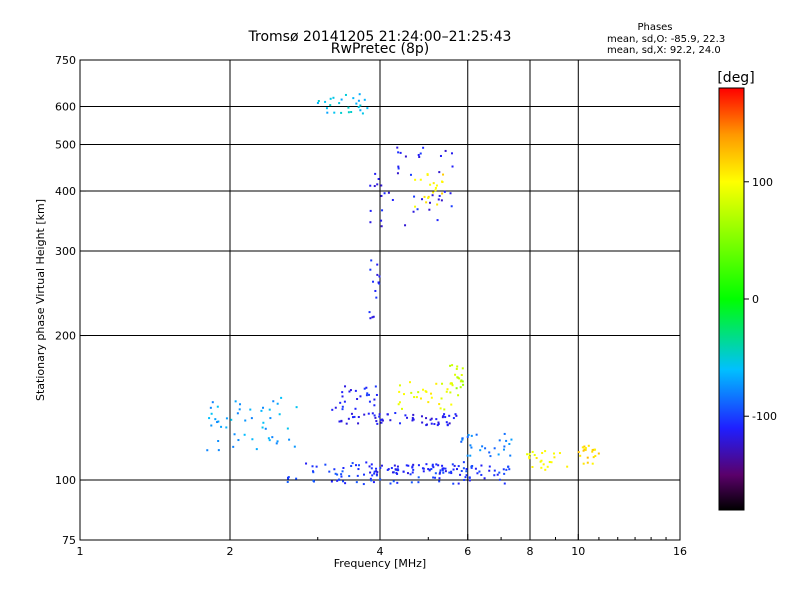 This screenshot has height=600, width=800. Describe the element at coordinates (664, 50) in the screenshot. I see `phase-stats-x: mean, sd,X: 92.2, 24.0` at that location.